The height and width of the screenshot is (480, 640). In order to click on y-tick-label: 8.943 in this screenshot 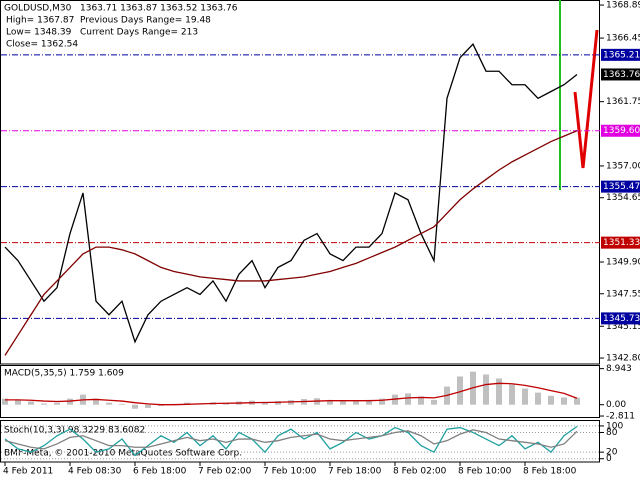, I will do `click(619, 369)`.